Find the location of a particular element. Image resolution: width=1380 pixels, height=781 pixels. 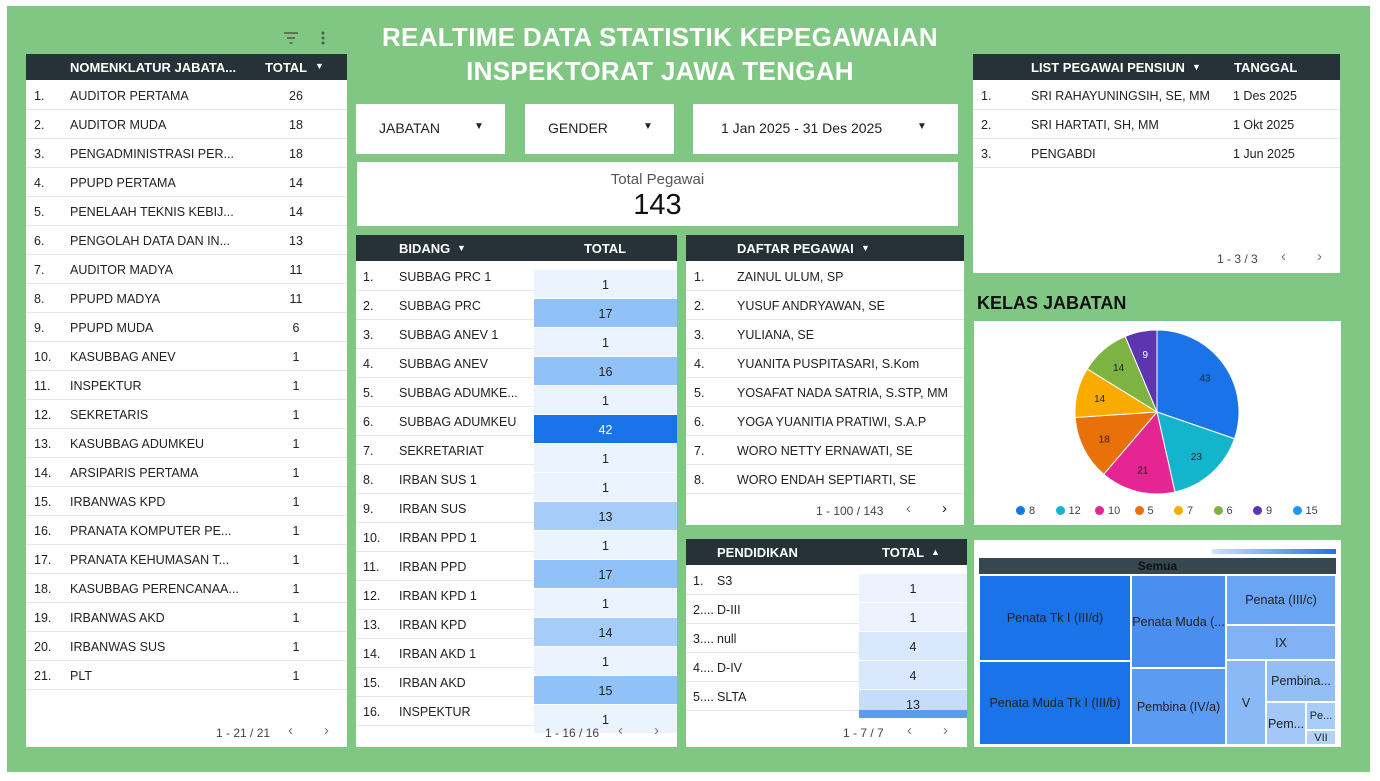

list-item: 2. YUSUF ANDRYAWAN, SE is located at coordinates (825, 305).